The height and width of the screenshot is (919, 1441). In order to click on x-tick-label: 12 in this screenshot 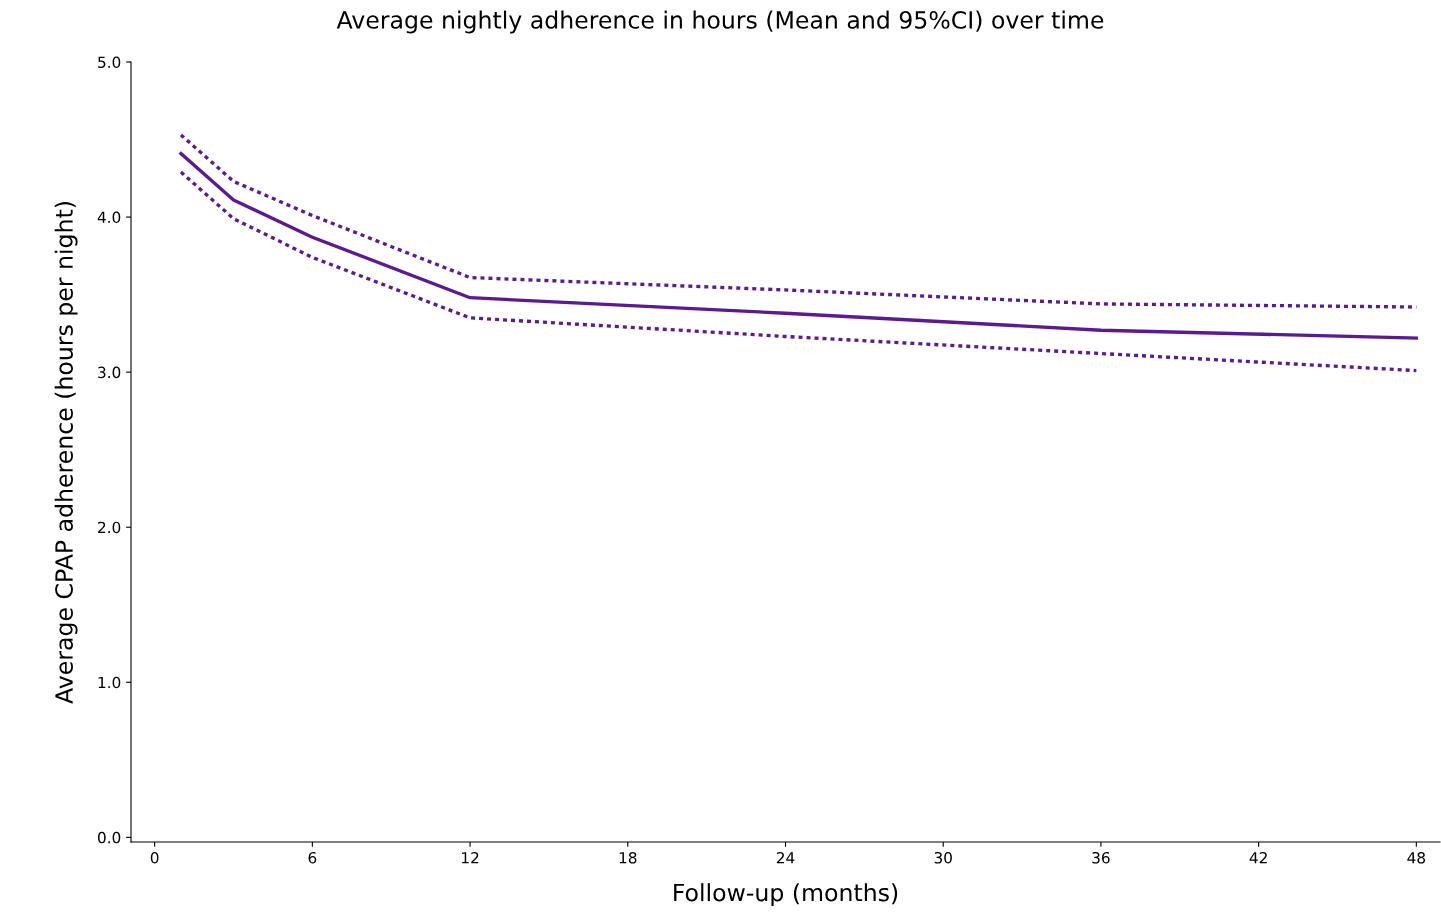, I will do `click(470, 857)`.